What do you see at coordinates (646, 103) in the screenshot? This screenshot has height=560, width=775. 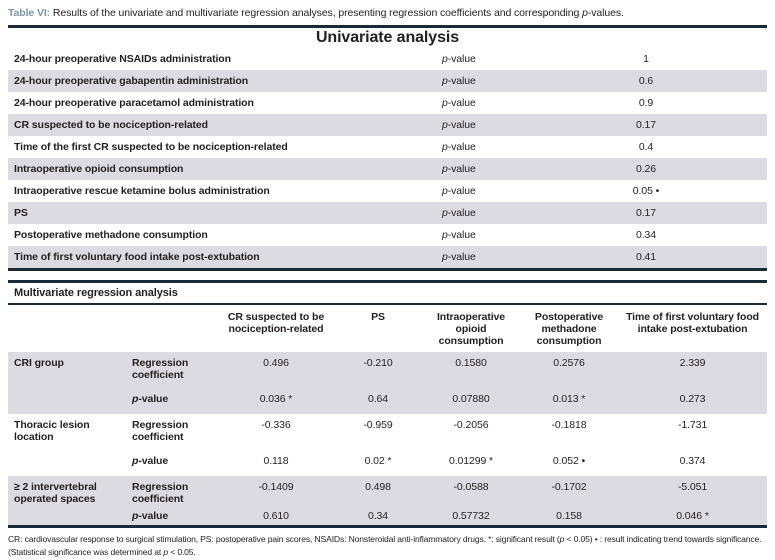 I see `p-value: 0.9` at bounding box center [646, 103].